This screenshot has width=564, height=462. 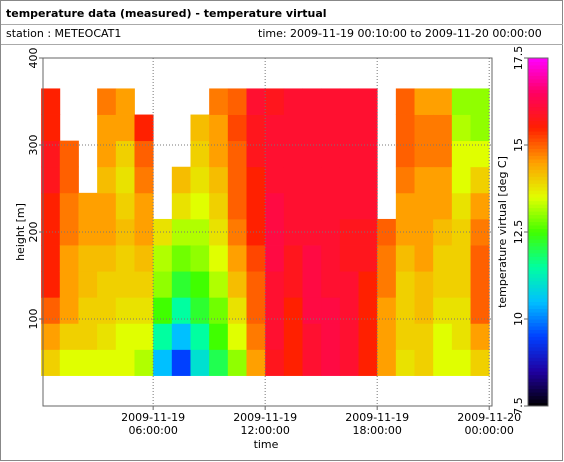 What do you see at coordinates (153, 424) in the screenshot?
I see `x-tick-label: 2009-11-19 06:00:00` at bounding box center [153, 424].